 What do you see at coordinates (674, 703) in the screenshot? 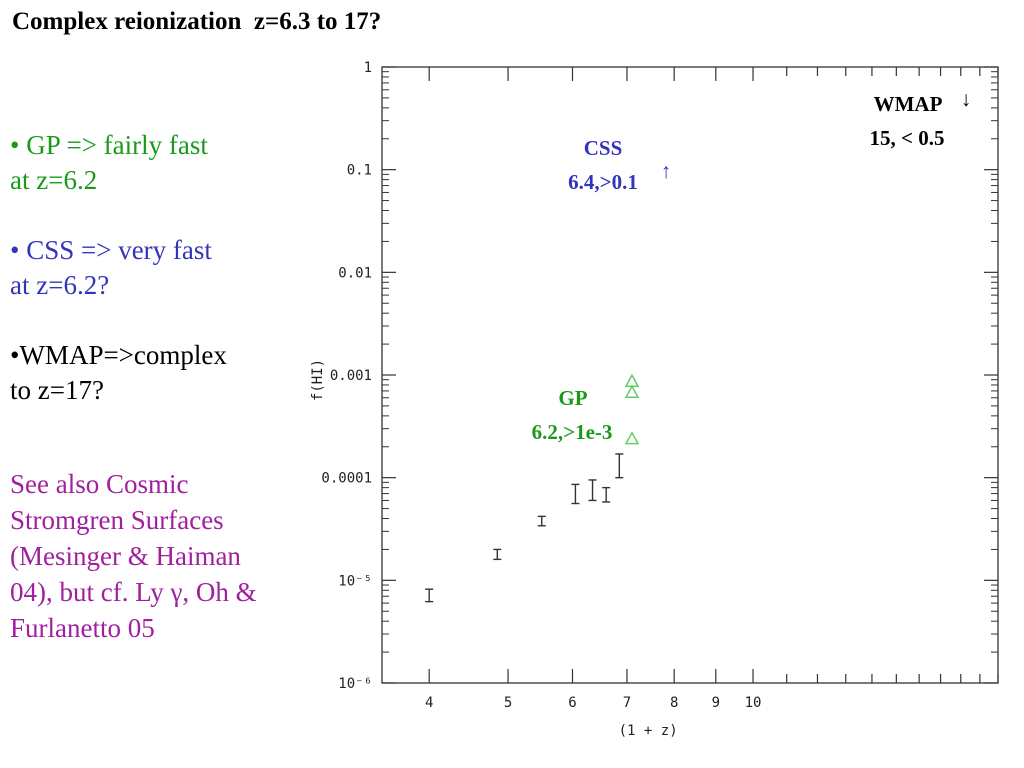
I see `x-tick-label: 8` at bounding box center [674, 703].